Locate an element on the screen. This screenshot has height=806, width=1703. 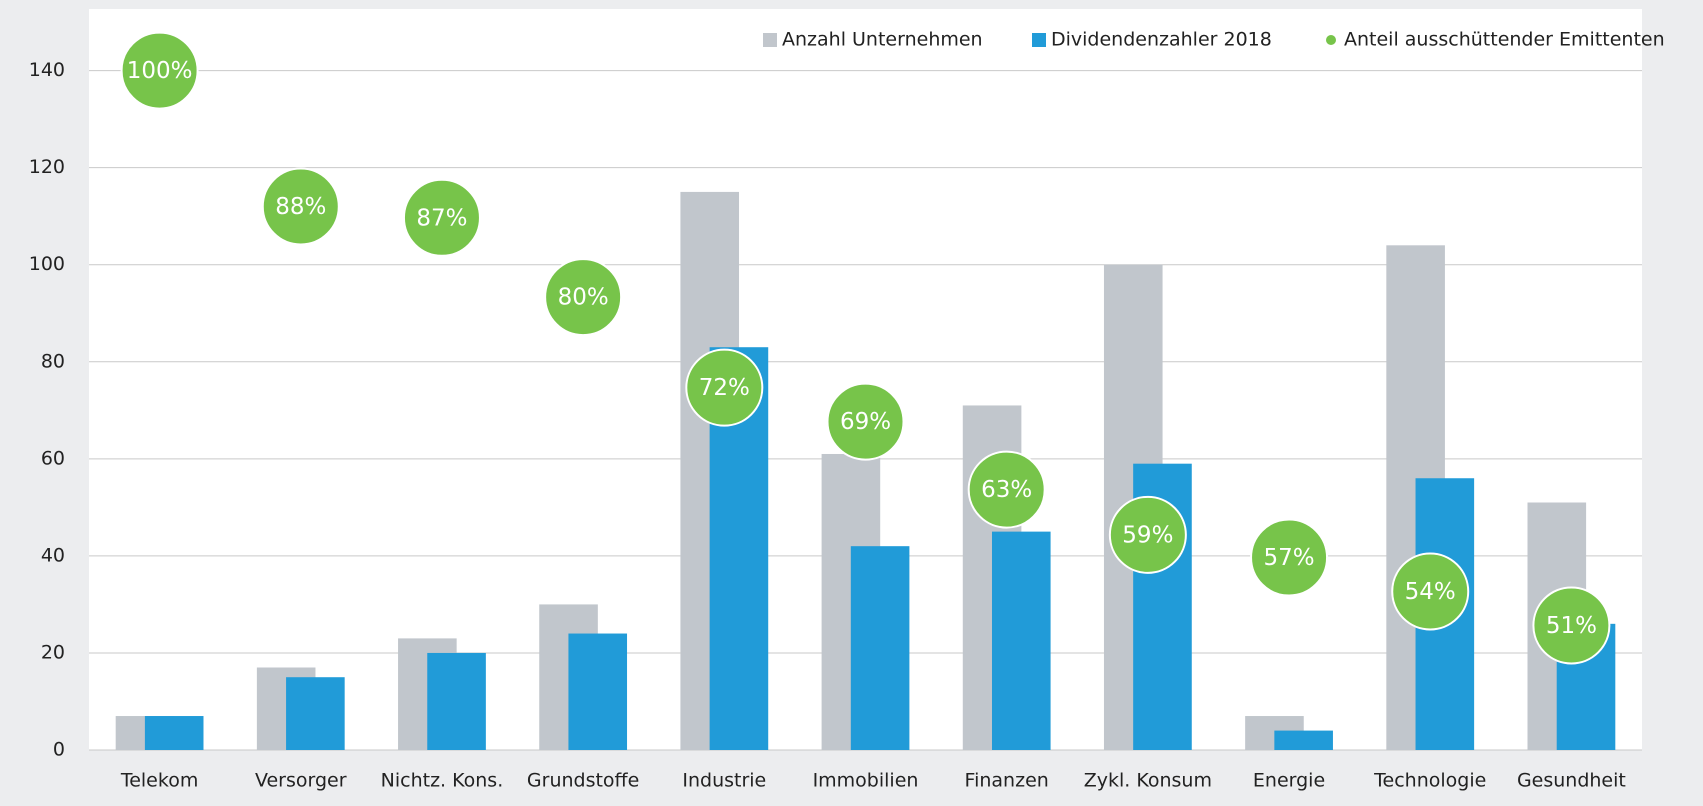
x-tick-label: Industrie is located at coordinates (724, 781).